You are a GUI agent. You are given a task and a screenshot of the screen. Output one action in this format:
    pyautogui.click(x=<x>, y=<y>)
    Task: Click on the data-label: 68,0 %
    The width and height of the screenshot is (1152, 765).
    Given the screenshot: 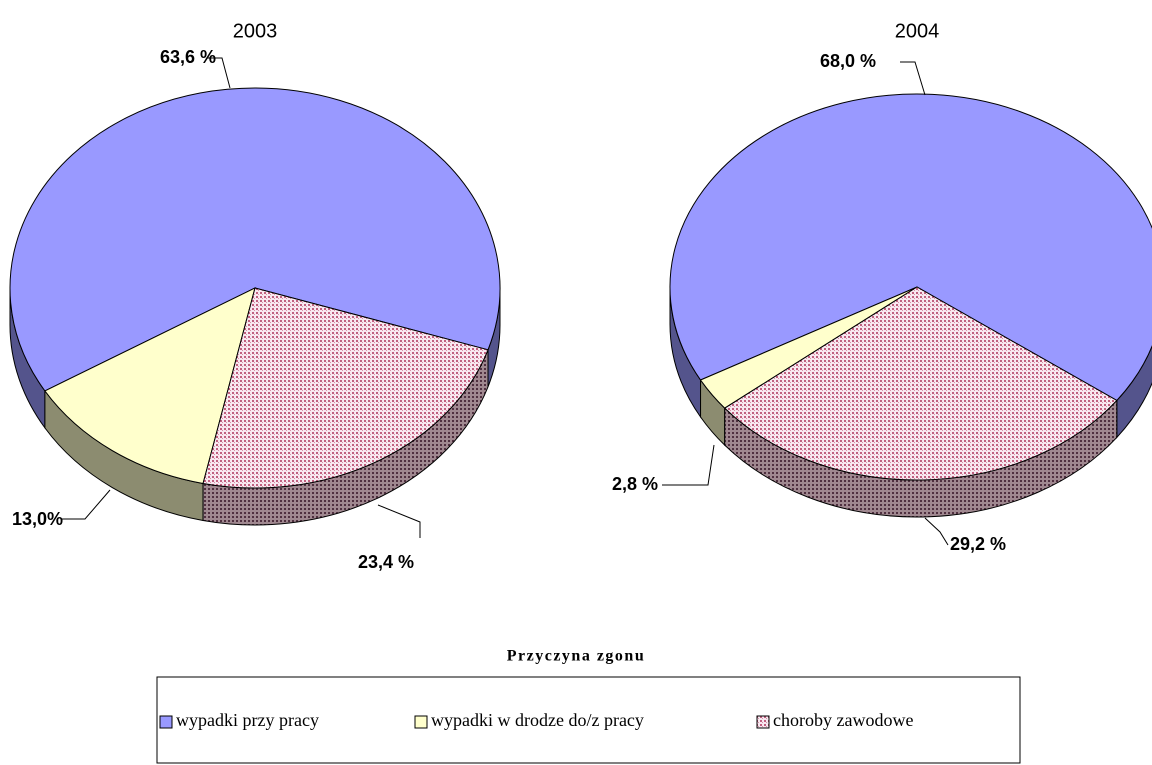 What is the action you would take?
    pyautogui.click(x=848, y=61)
    